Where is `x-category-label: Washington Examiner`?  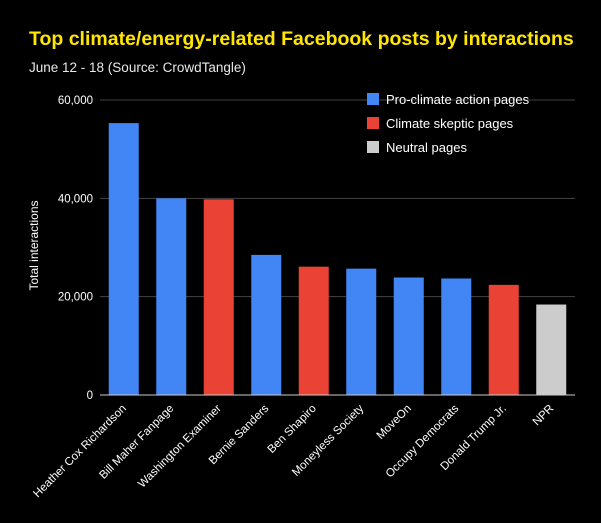
x-category-label: Washington Examiner is located at coordinates (180, 447).